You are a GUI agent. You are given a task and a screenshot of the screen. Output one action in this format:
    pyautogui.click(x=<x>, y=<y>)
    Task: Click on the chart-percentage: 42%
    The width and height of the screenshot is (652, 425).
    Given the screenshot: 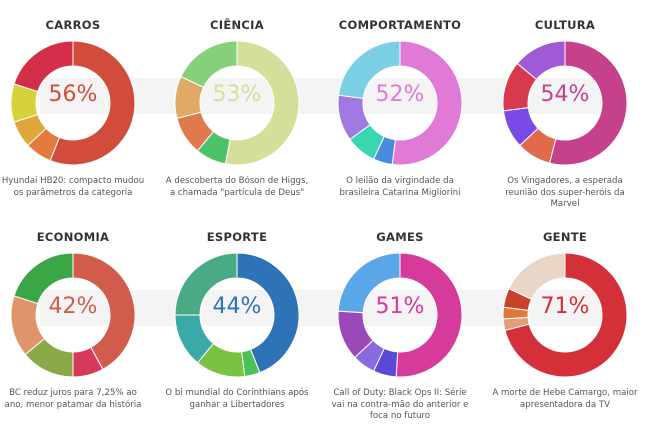 What is the action you would take?
    pyautogui.click(x=73, y=306)
    